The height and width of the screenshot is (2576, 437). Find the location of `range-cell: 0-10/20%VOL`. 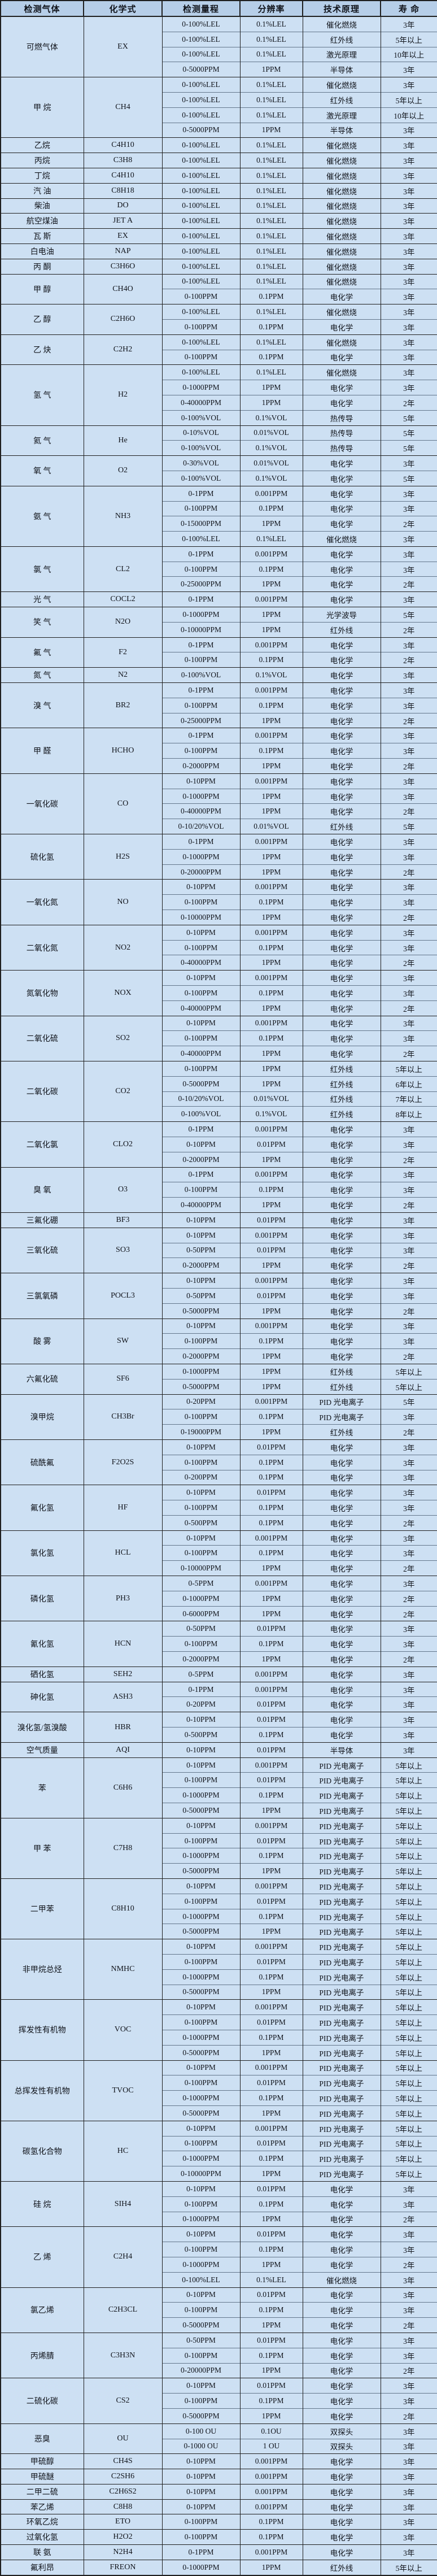

range-cell: 0-10/20%VOL is located at coordinates (201, 826).